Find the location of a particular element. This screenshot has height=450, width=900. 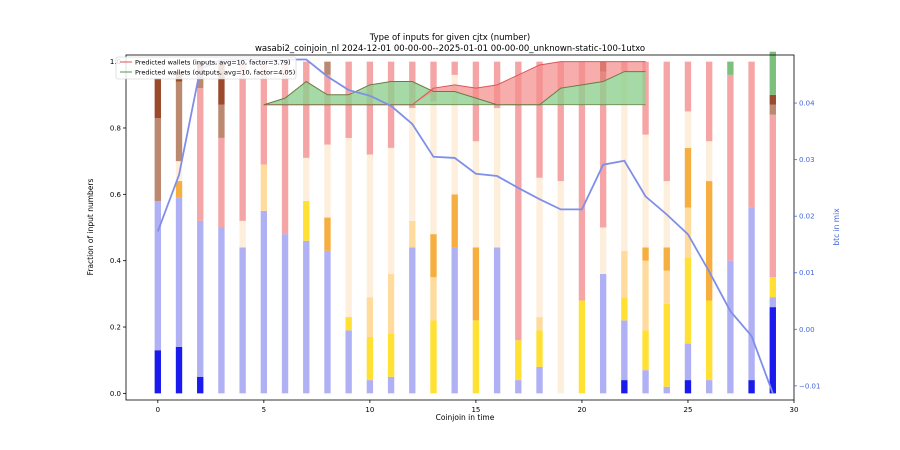

x-tick-label: 0 is located at coordinates (158, 410).